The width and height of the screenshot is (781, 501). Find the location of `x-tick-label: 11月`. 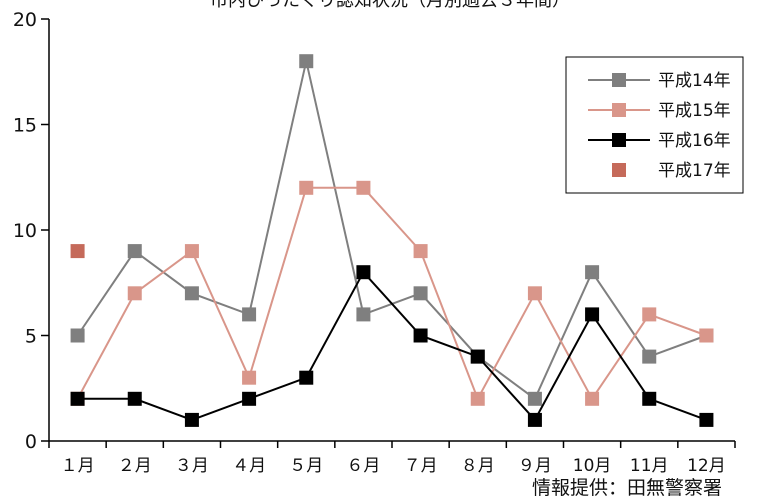

x-tick-label: 11月 is located at coordinates (649, 466).